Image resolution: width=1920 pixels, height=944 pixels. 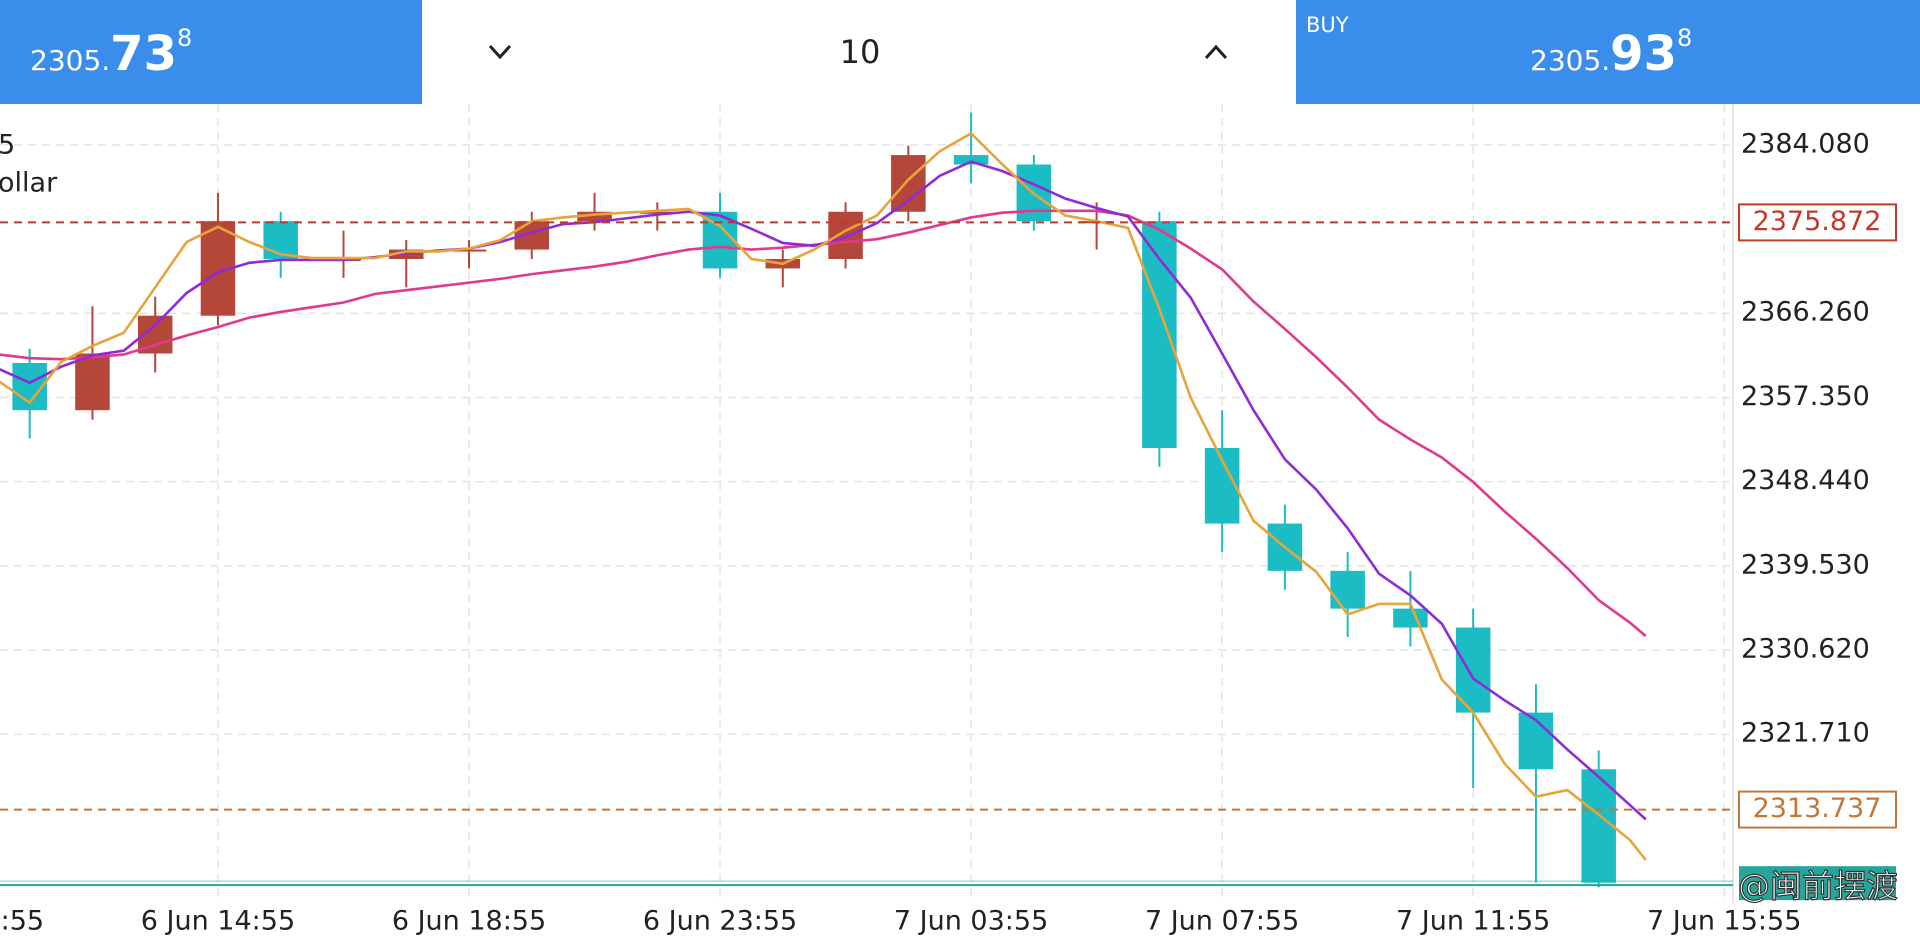 What do you see at coordinates (720, 921) in the screenshot?
I see `x-tick-label: 6 Jun 23:55` at bounding box center [720, 921].